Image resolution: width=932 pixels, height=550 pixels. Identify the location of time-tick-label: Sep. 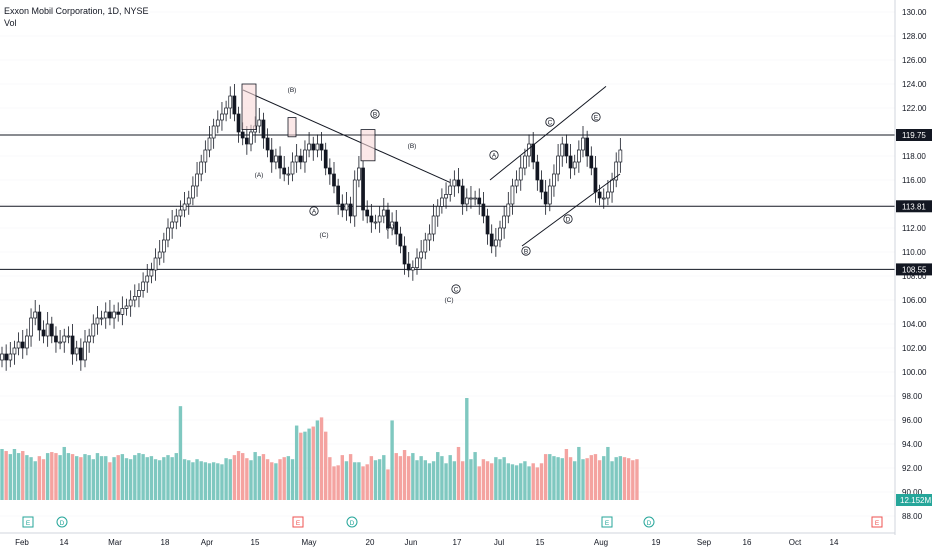
(704, 542).